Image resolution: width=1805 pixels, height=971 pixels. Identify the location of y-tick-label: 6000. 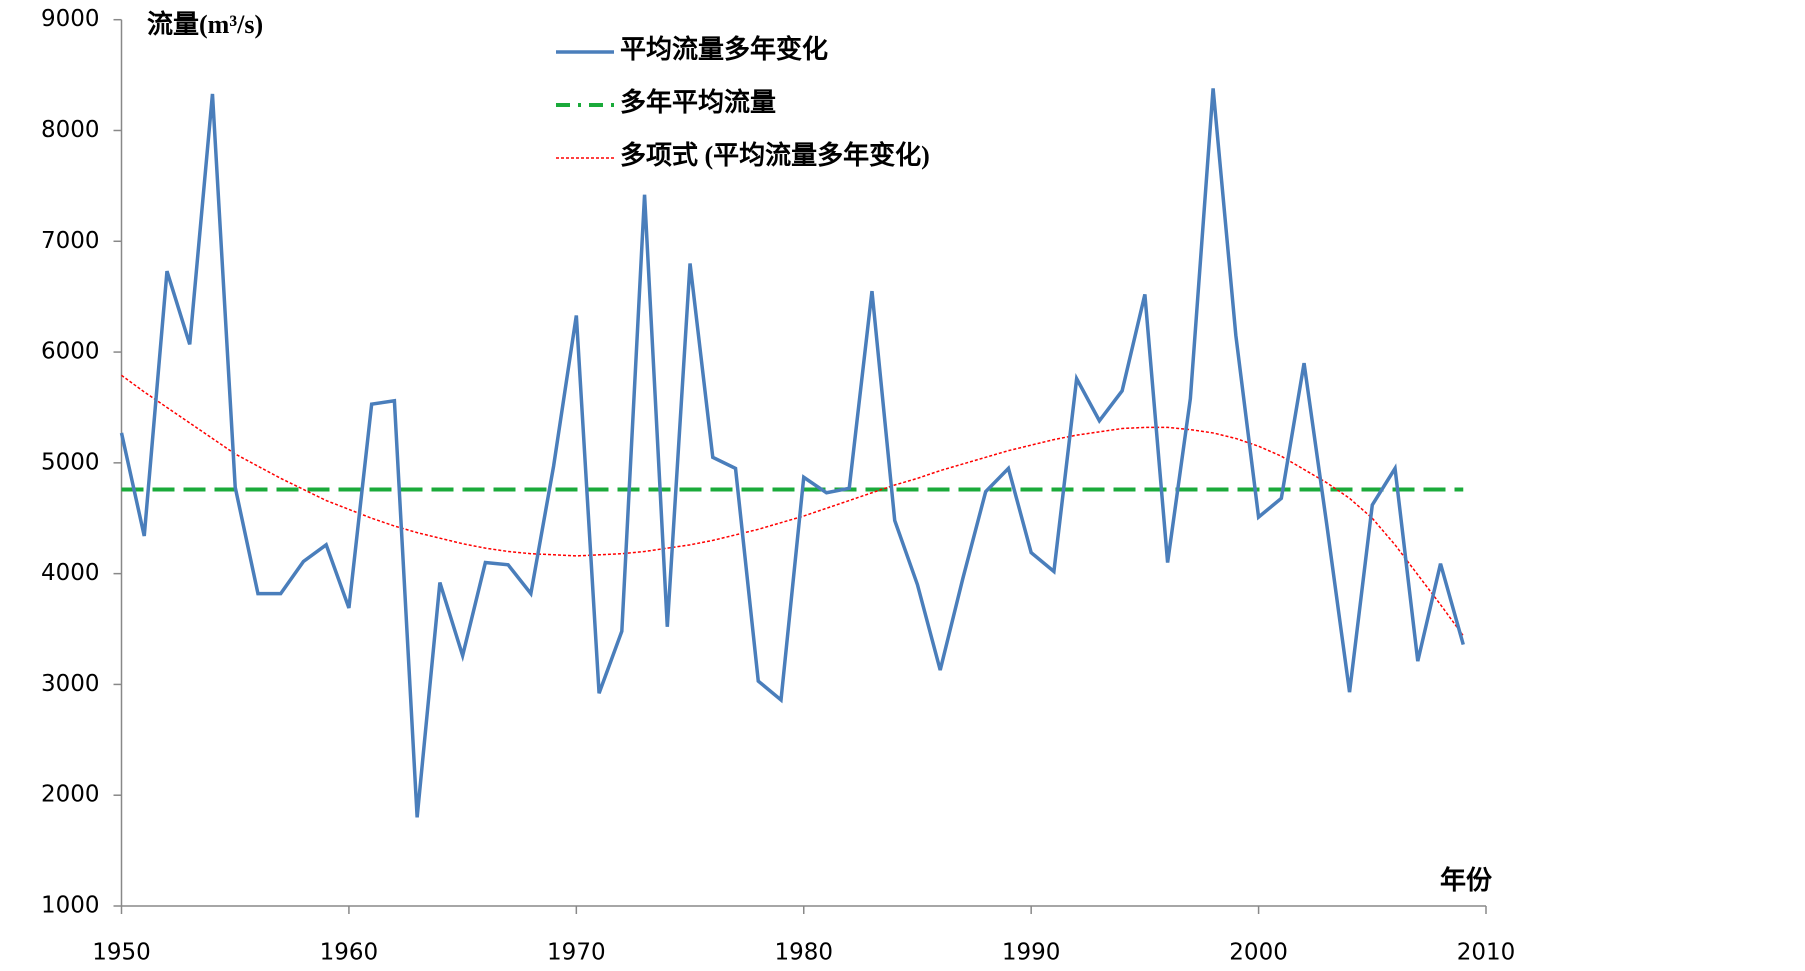
(70, 352).